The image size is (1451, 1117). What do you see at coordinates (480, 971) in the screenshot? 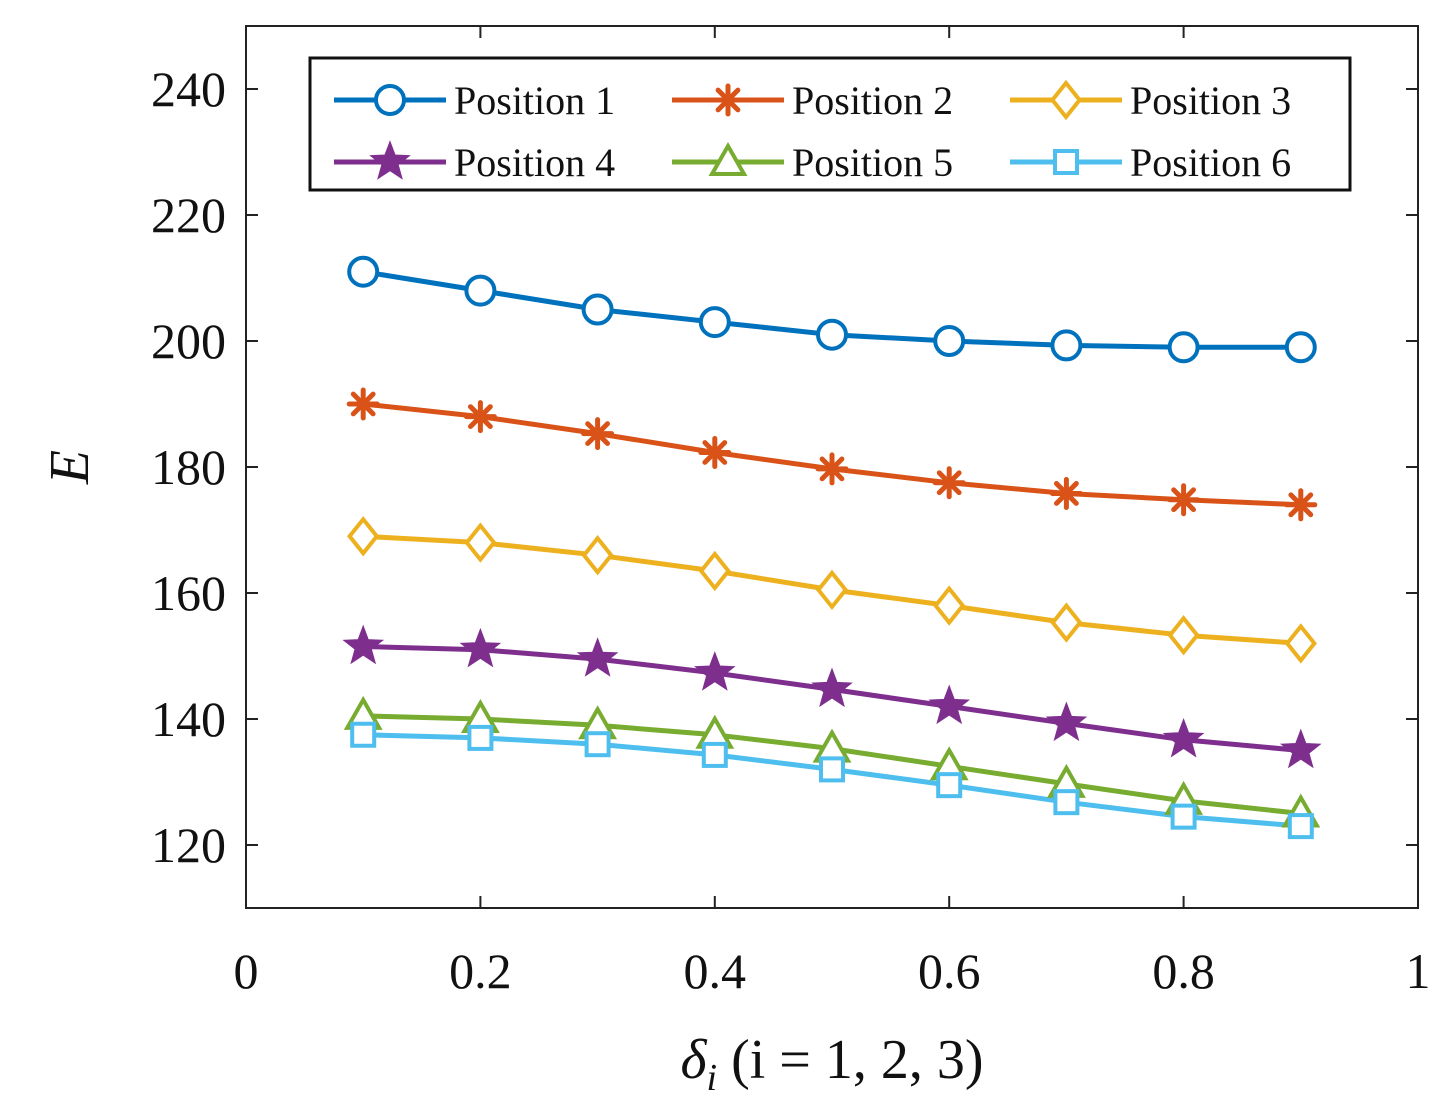
I see `x-tick-label: 0.2` at bounding box center [480, 971].